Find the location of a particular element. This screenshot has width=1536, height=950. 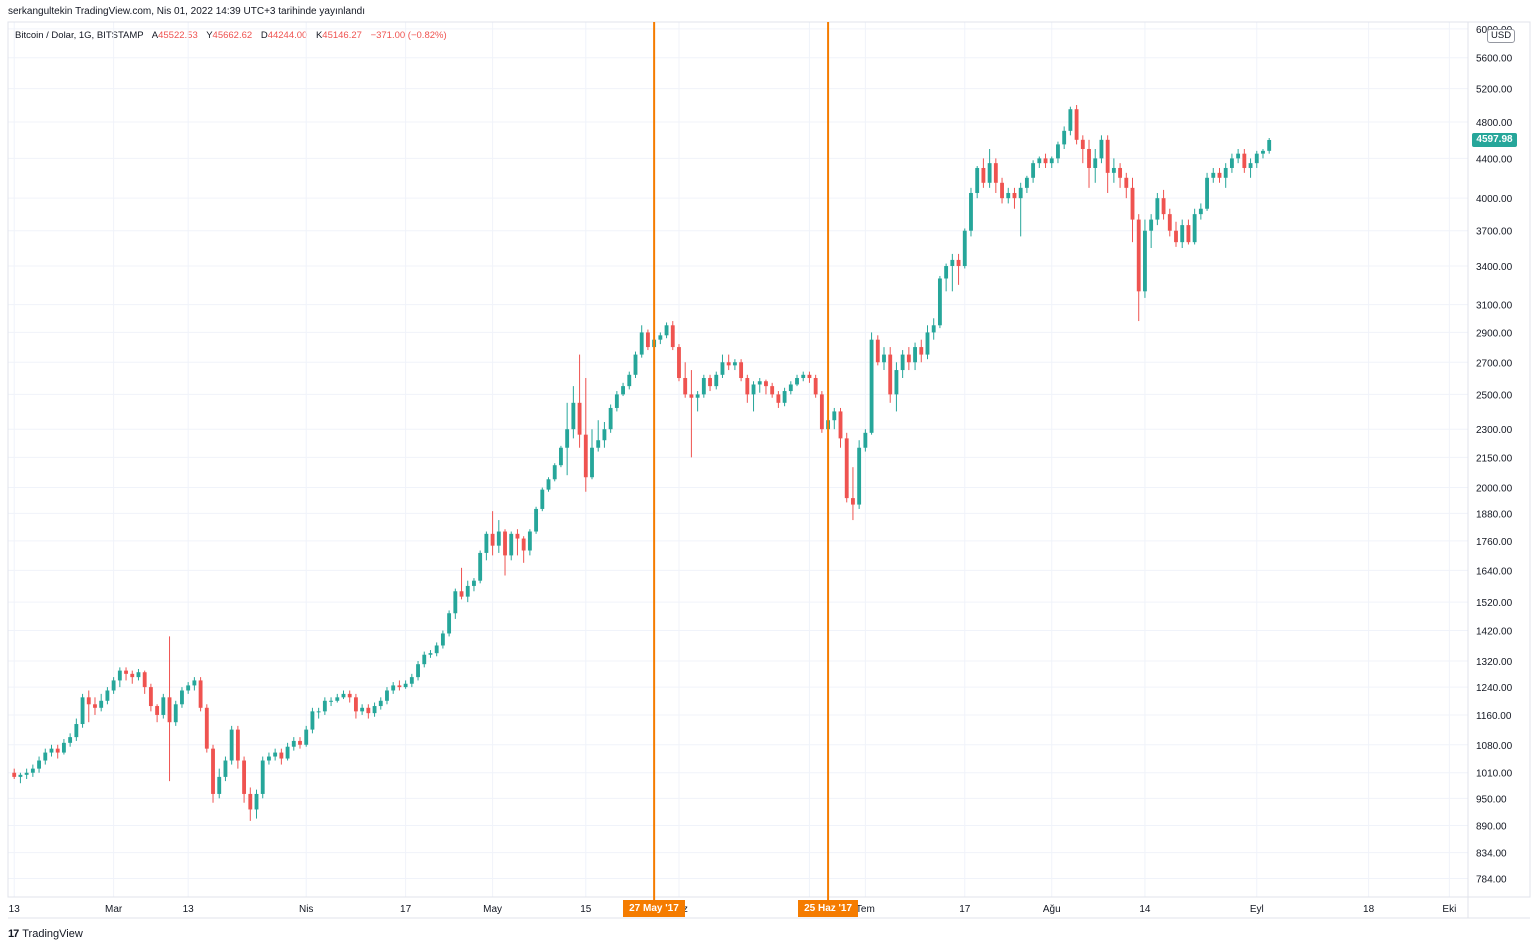

y-tick-label: 2150.00 is located at coordinates (1494, 458).